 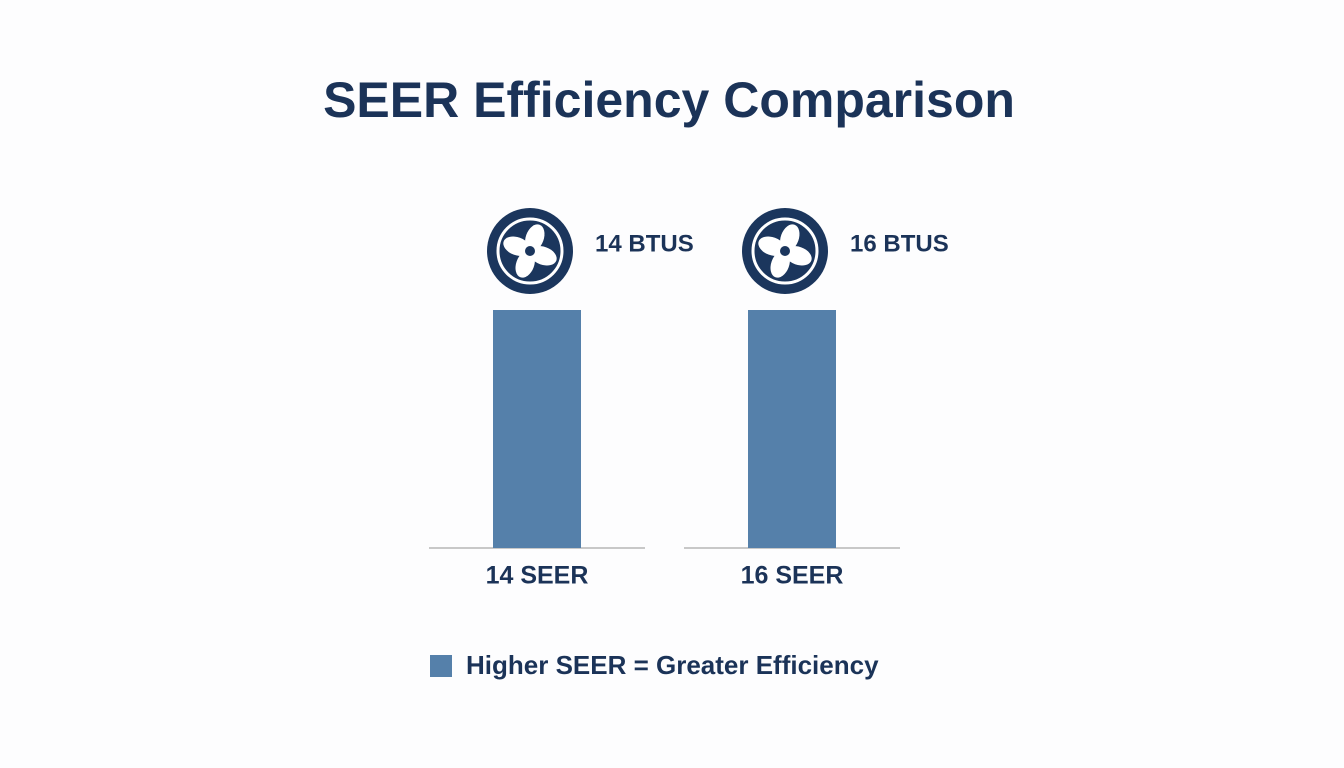 I want to click on badge-text: 14 BTUS, so click(x=644, y=243).